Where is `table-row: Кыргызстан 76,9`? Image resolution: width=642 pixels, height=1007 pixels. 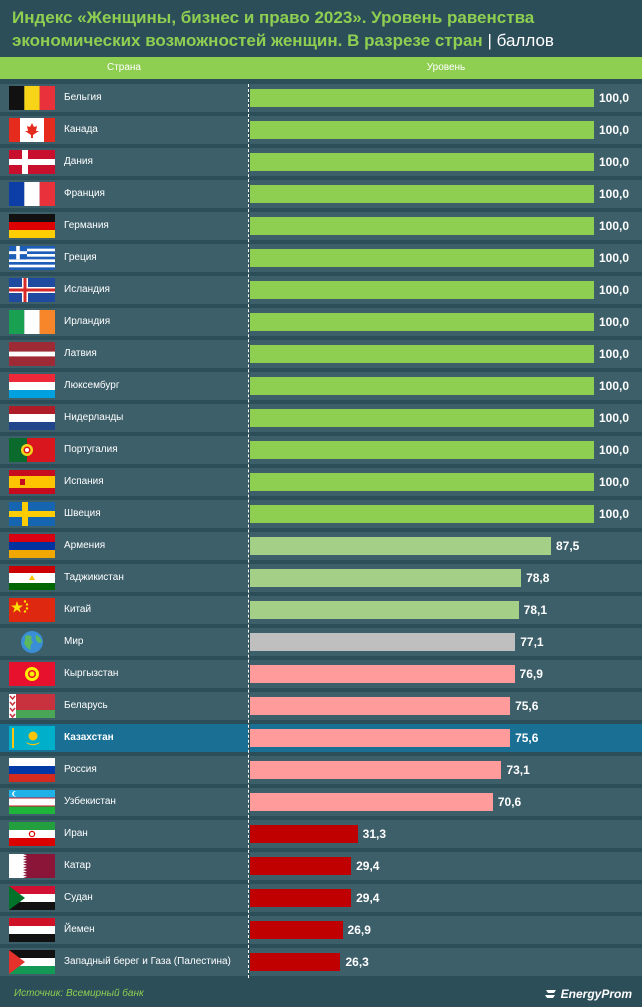 table-row: Кыргызстан 76,9 is located at coordinates (321, 674).